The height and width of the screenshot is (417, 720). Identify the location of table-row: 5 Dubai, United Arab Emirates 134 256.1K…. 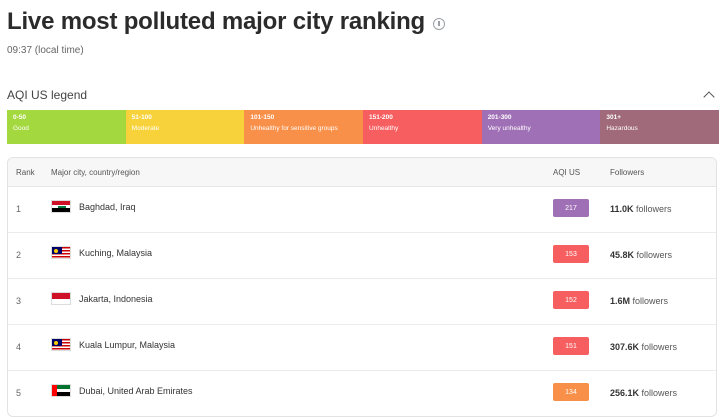
(362, 393).